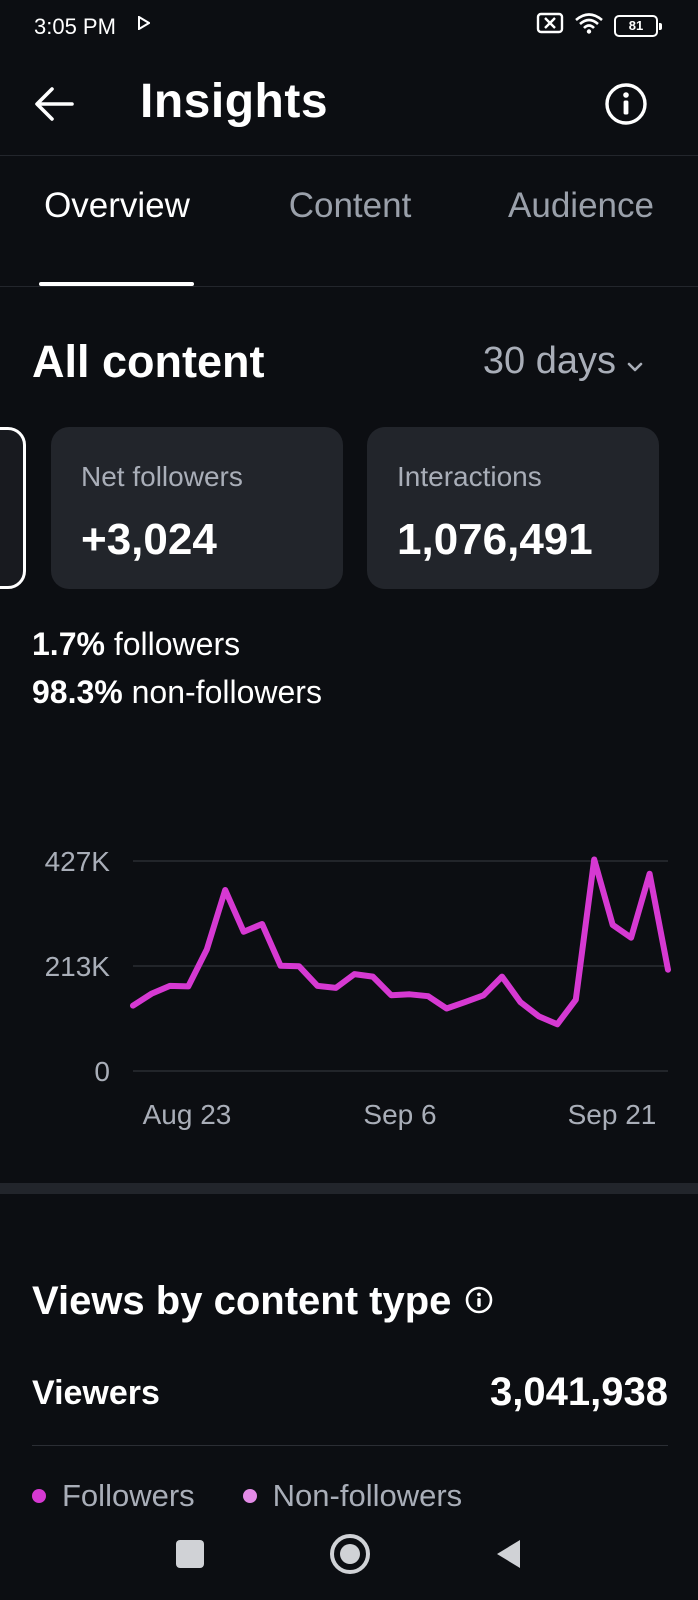 The width and height of the screenshot is (698, 1600). Describe the element at coordinates (579, 1392) in the screenshot. I see `viewers-value: 3,041,938` at that location.